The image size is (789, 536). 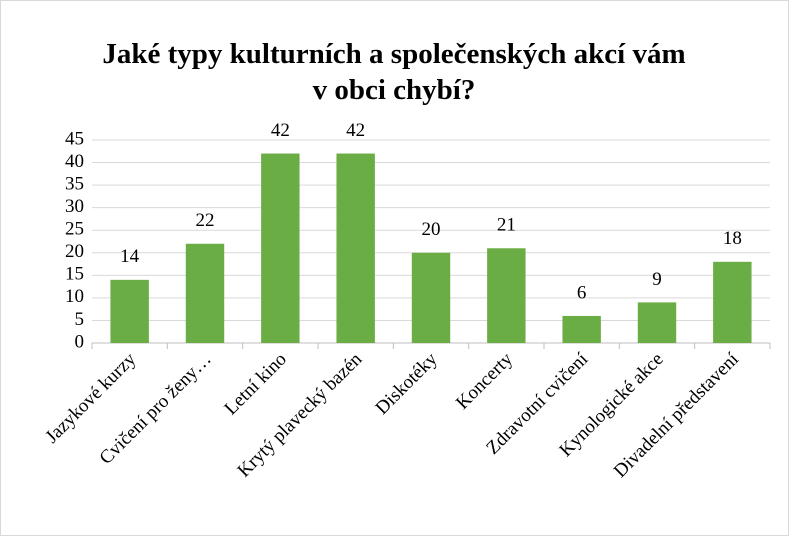 I want to click on y-tick-label: 5, so click(x=80, y=319).